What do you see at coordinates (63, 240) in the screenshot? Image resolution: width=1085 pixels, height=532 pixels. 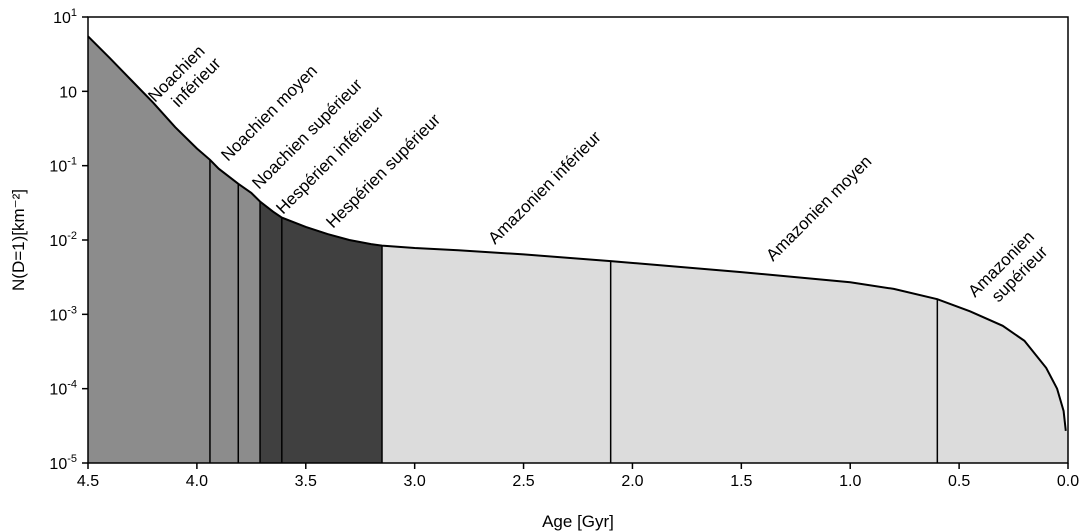 I see `y-tick-label: 10⁻²` at bounding box center [63, 240].